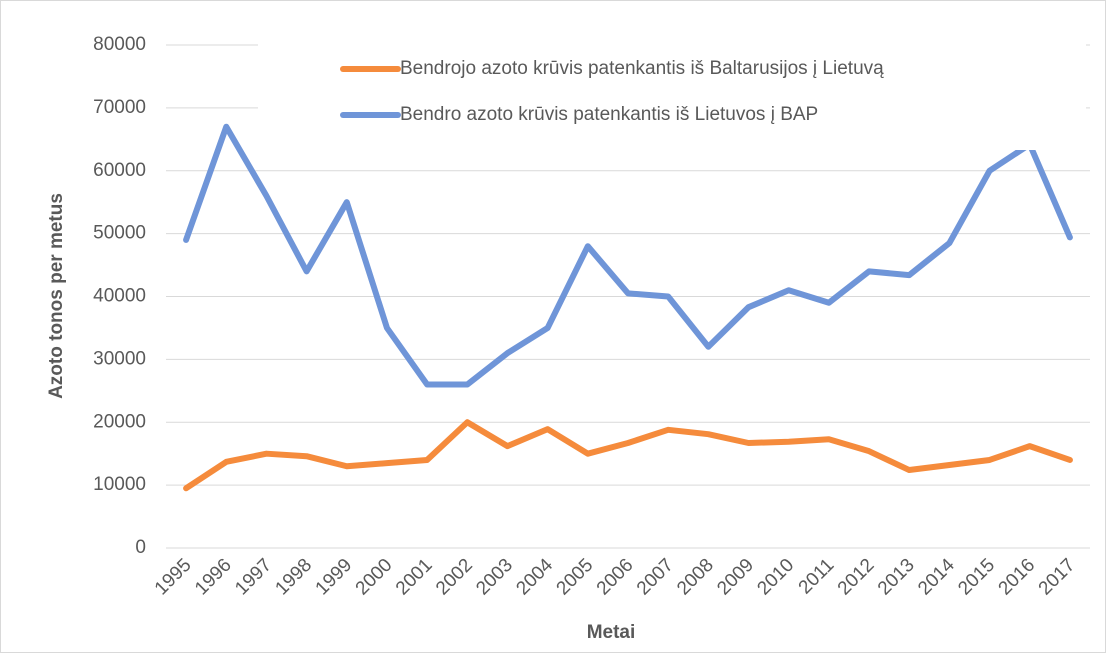  Describe the element at coordinates (56, 296) in the screenshot. I see `y-axis-title: Azoto tonos per metus` at that location.